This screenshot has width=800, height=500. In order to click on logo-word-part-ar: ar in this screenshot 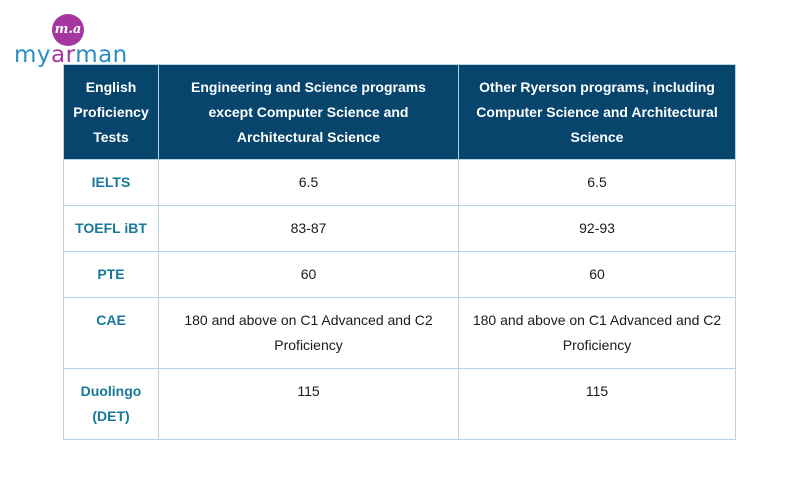, I will do `click(63, 55)`.